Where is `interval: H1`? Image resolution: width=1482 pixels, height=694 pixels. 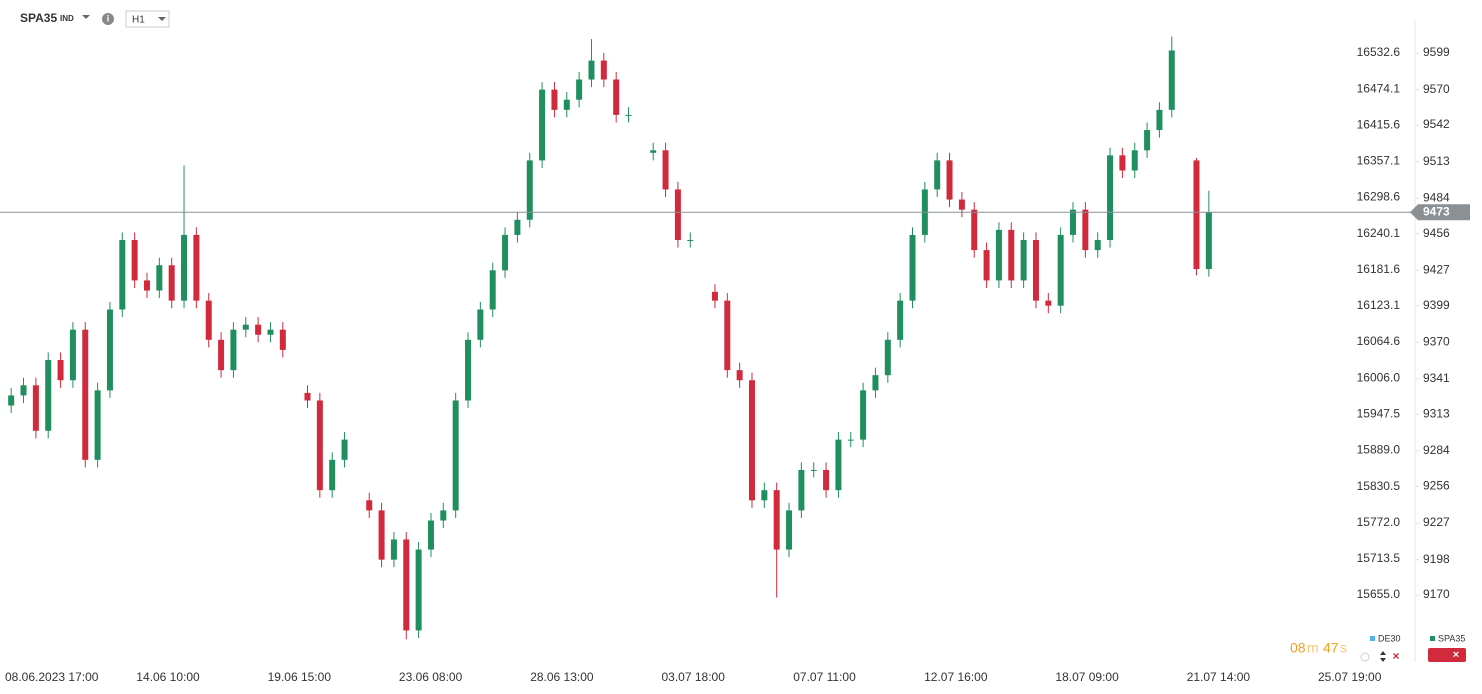
interval: H1 is located at coordinates (138, 20).